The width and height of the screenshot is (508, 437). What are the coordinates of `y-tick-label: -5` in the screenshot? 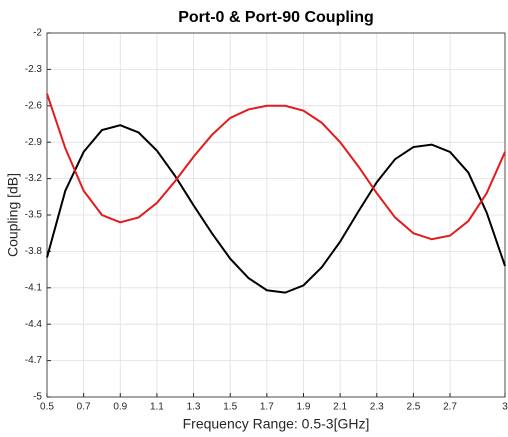 It's located at (37, 397).